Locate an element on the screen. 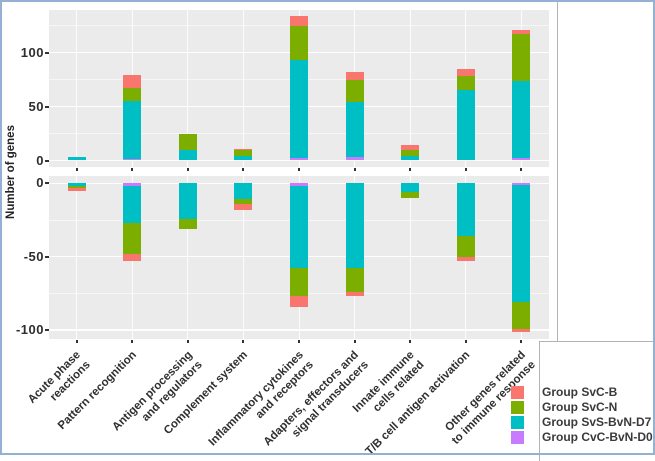  y-tick-label: -50 is located at coordinates (33, 256).